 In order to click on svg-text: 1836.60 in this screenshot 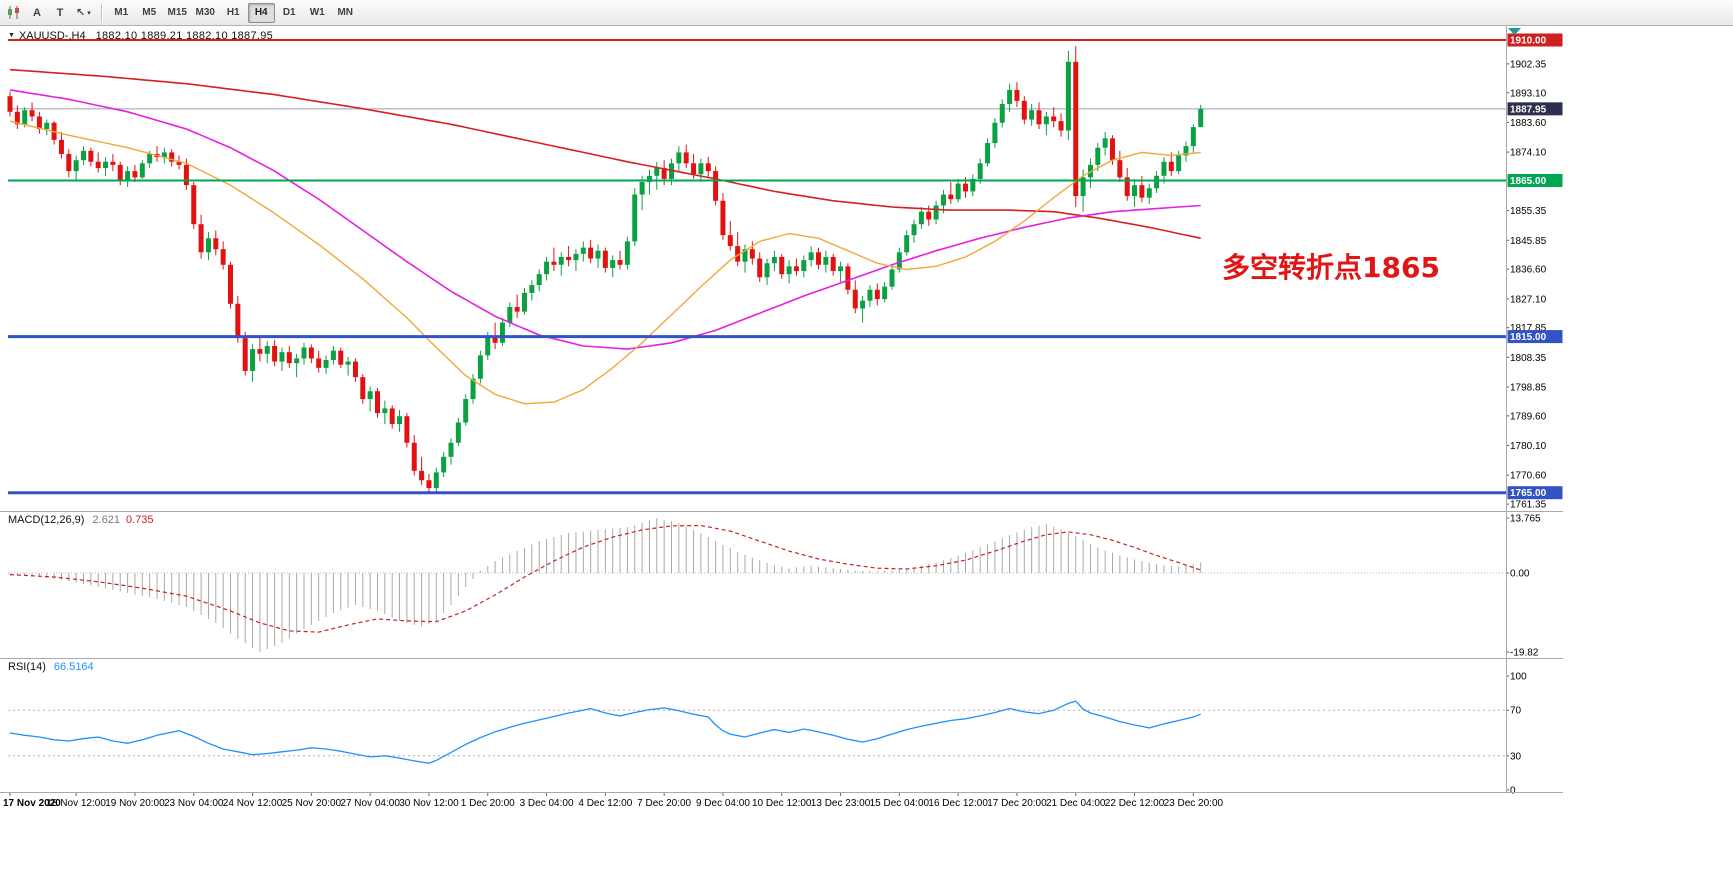, I will do `click(1528, 270)`.